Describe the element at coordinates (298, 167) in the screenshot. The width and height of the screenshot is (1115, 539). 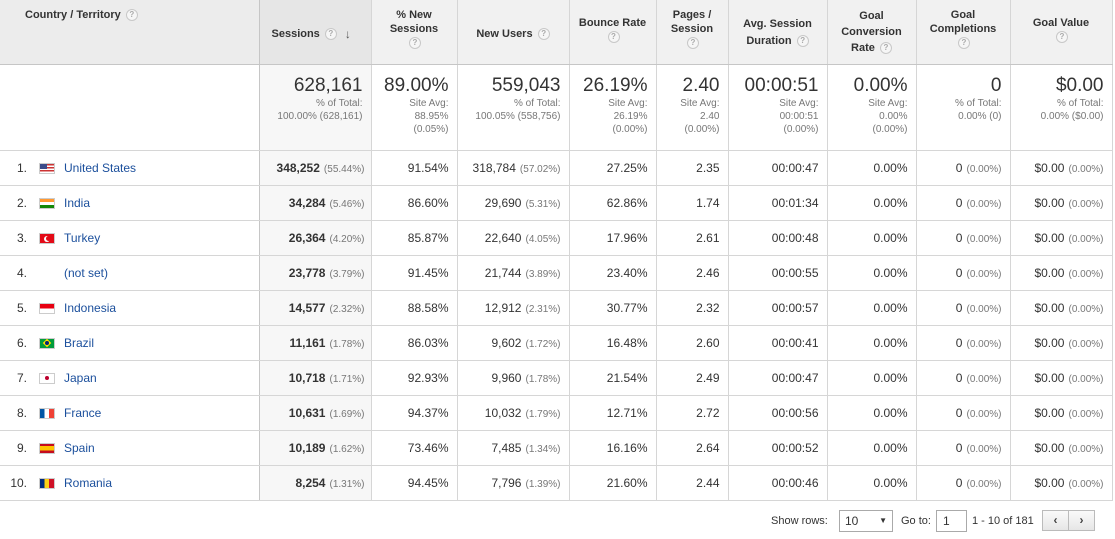
I see `sessions-value: 348,252` at that location.